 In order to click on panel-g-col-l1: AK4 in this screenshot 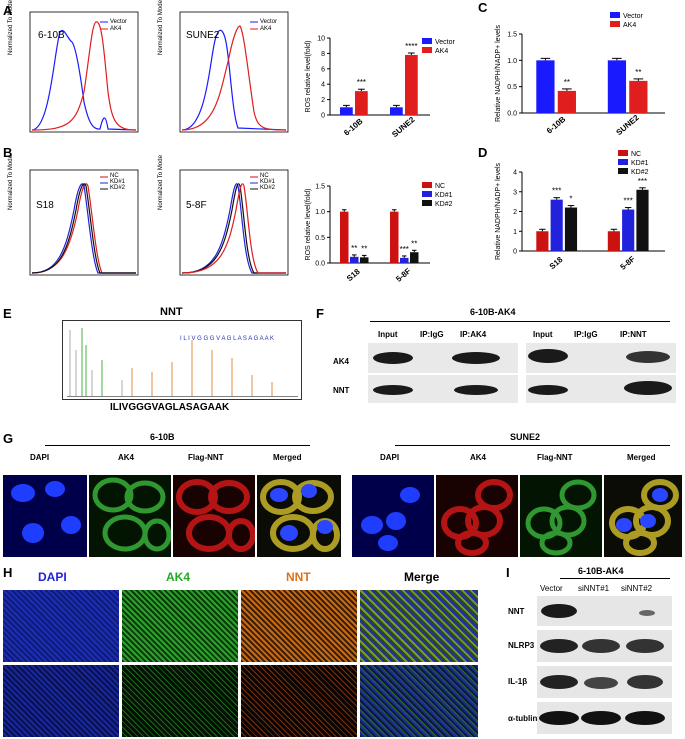, I will do `click(126, 457)`.